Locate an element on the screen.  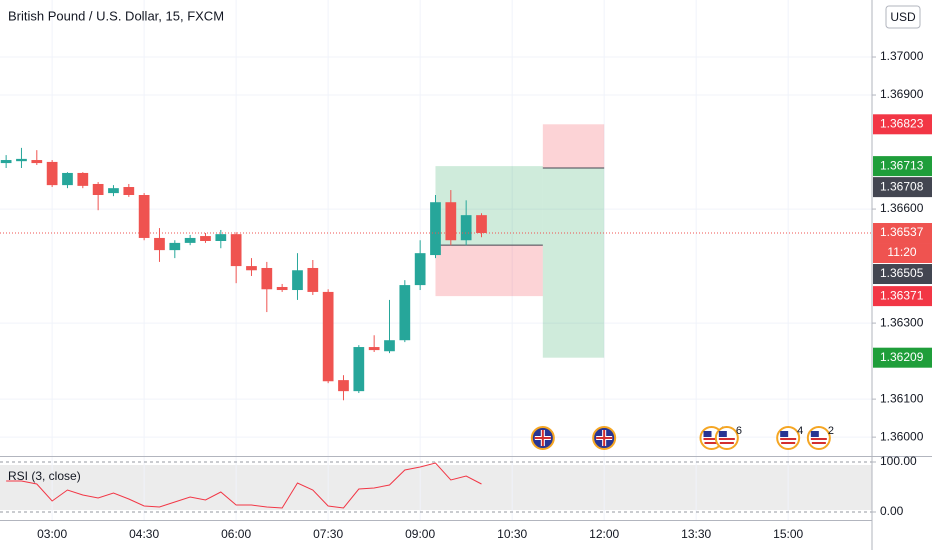
rsi-label: RSI (3, close) is located at coordinates (44, 476).